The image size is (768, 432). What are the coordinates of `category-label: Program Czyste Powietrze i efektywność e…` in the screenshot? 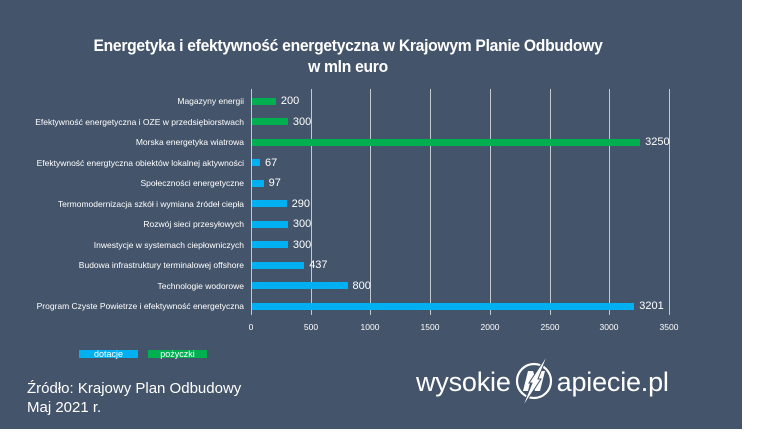 It's located at (140, 306).